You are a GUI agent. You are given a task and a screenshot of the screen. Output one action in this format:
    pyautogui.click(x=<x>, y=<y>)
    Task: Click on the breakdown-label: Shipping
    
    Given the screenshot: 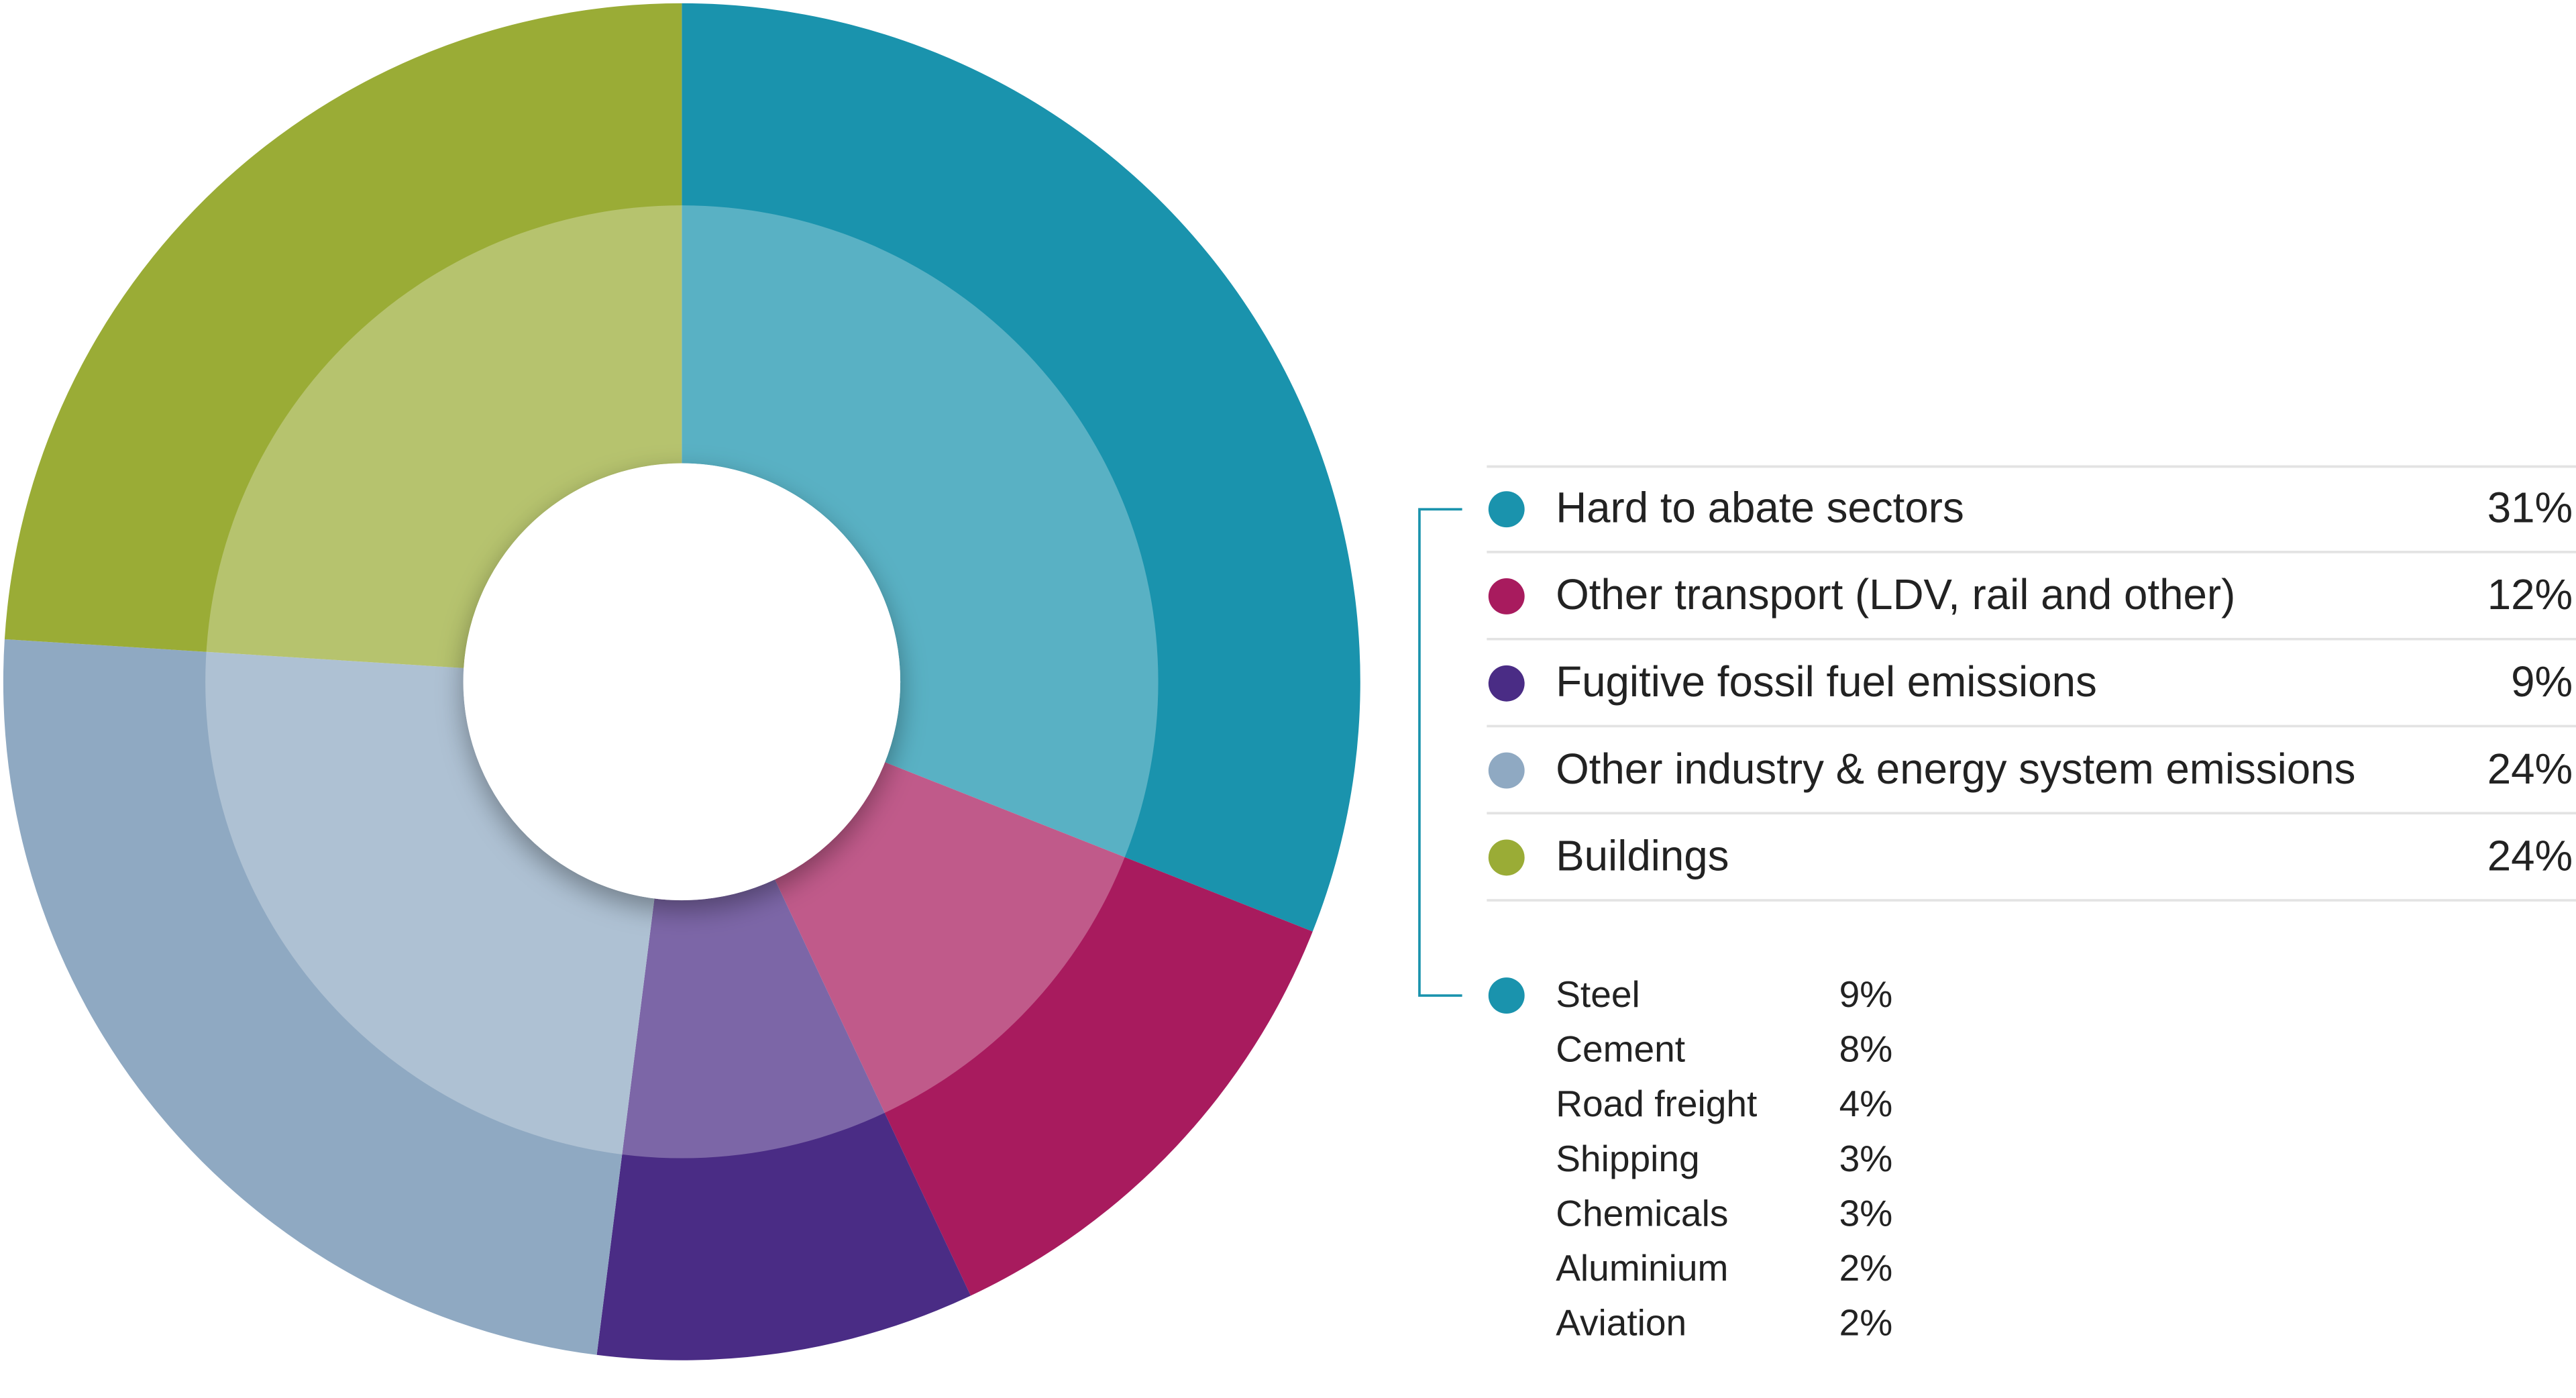 What is the action you would take?
    pyautogui.click(x=1627, y=1158)
    